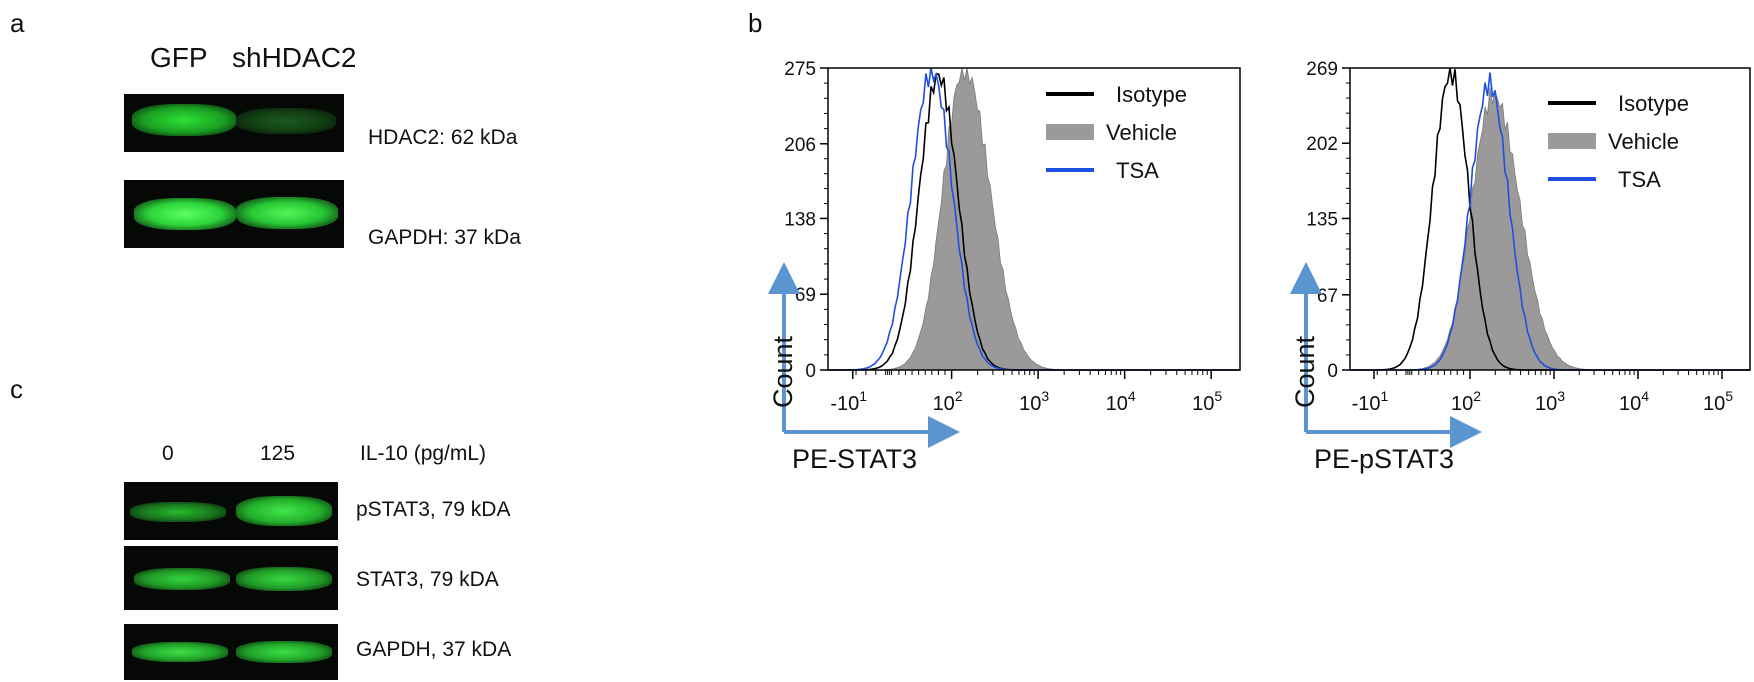 This screenshot has width=1754, height=682. What do you see at coordinates (16, 389) in the screenshot?
I see `panel-c-letter: c` at bounding box center [16, 389].